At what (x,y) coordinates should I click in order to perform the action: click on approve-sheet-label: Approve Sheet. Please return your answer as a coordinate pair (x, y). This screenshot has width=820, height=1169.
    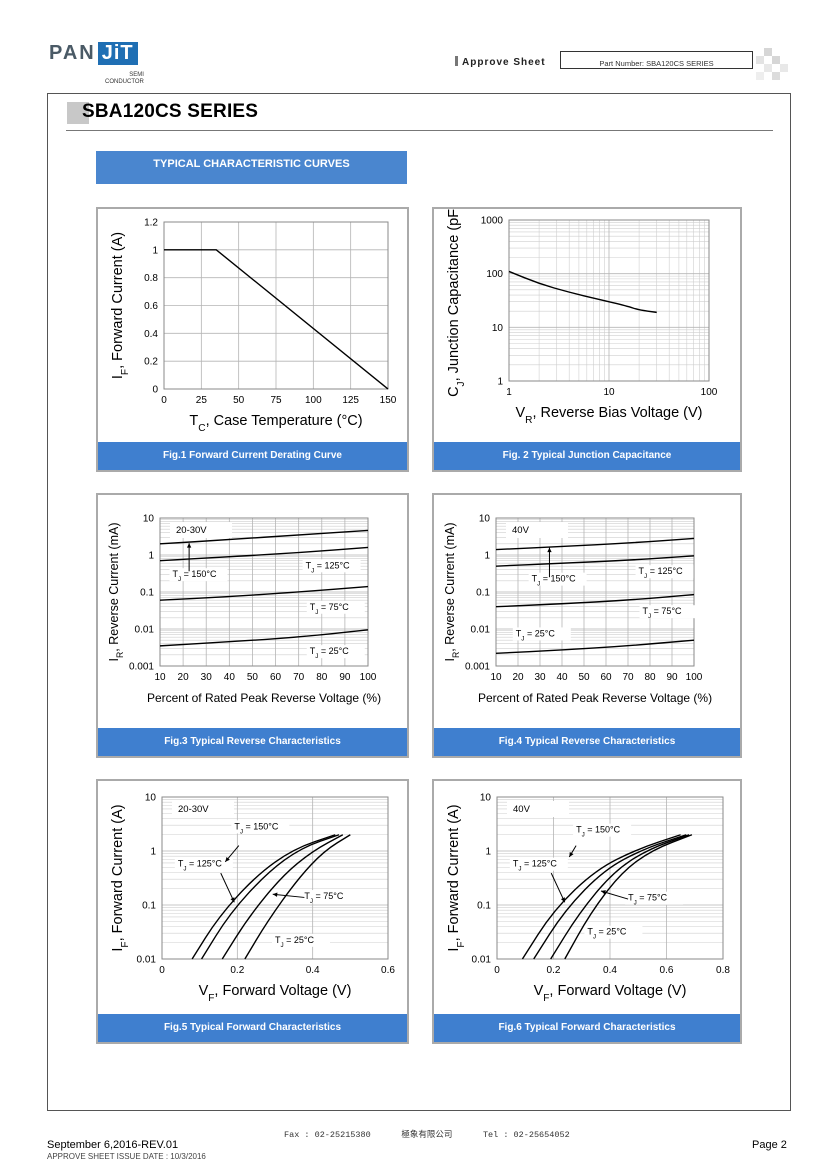
    Looking at the image, I should click on (500, 62).